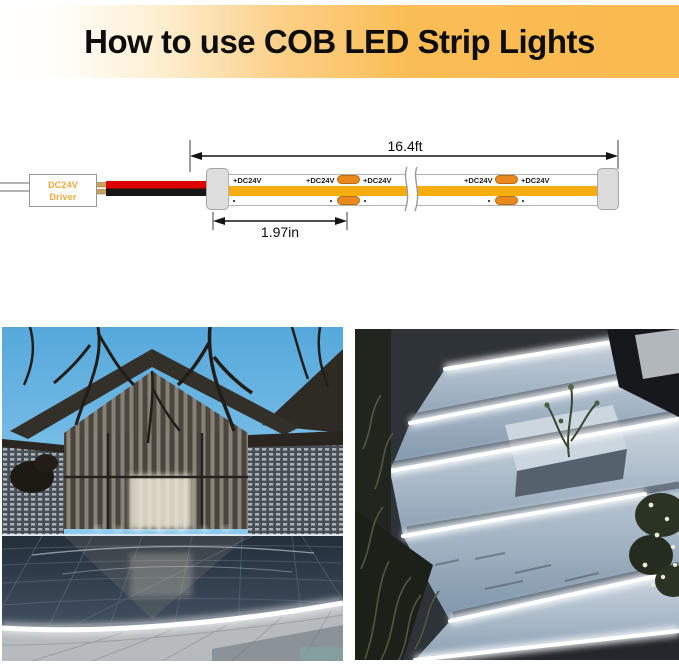  What do you see at coordinates (280, 232) in the screenshot?
I see `cut-interval-label: 1.97in` at bounding box center [280, 232].